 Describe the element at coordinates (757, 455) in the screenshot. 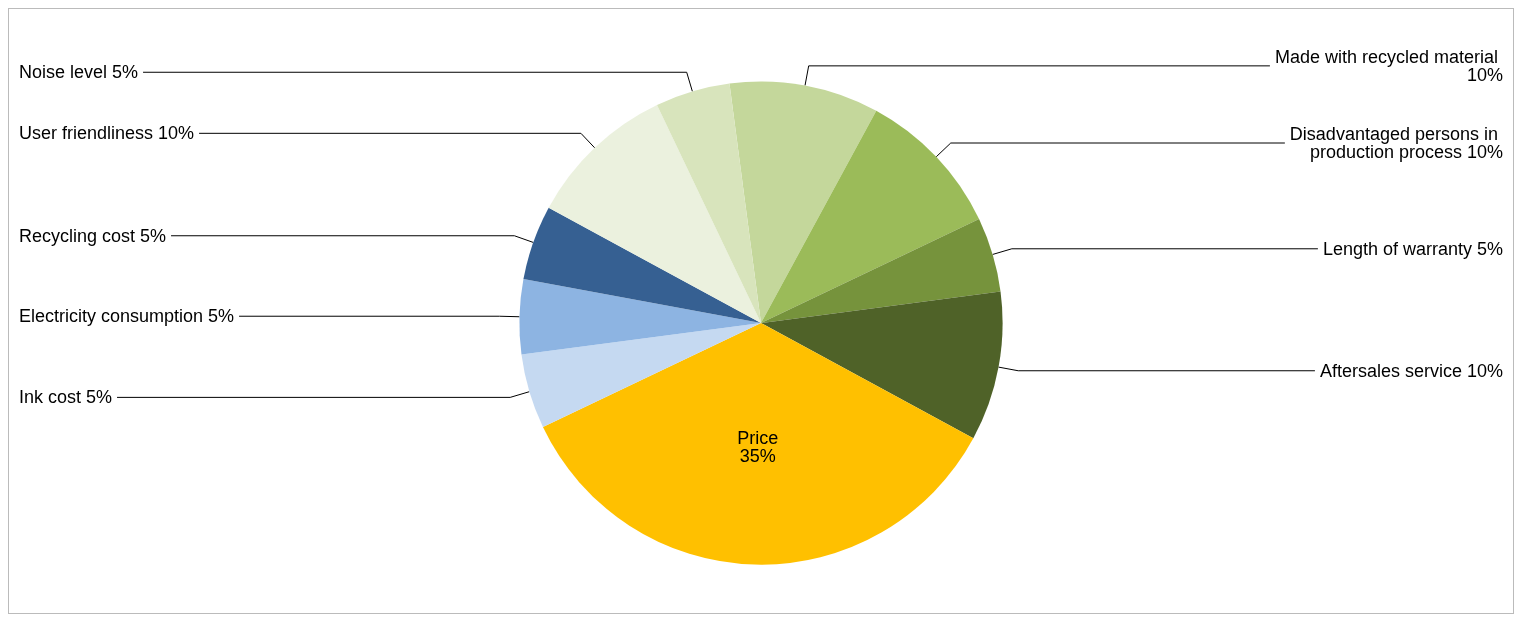

I see `data-label: 35%` at that location.